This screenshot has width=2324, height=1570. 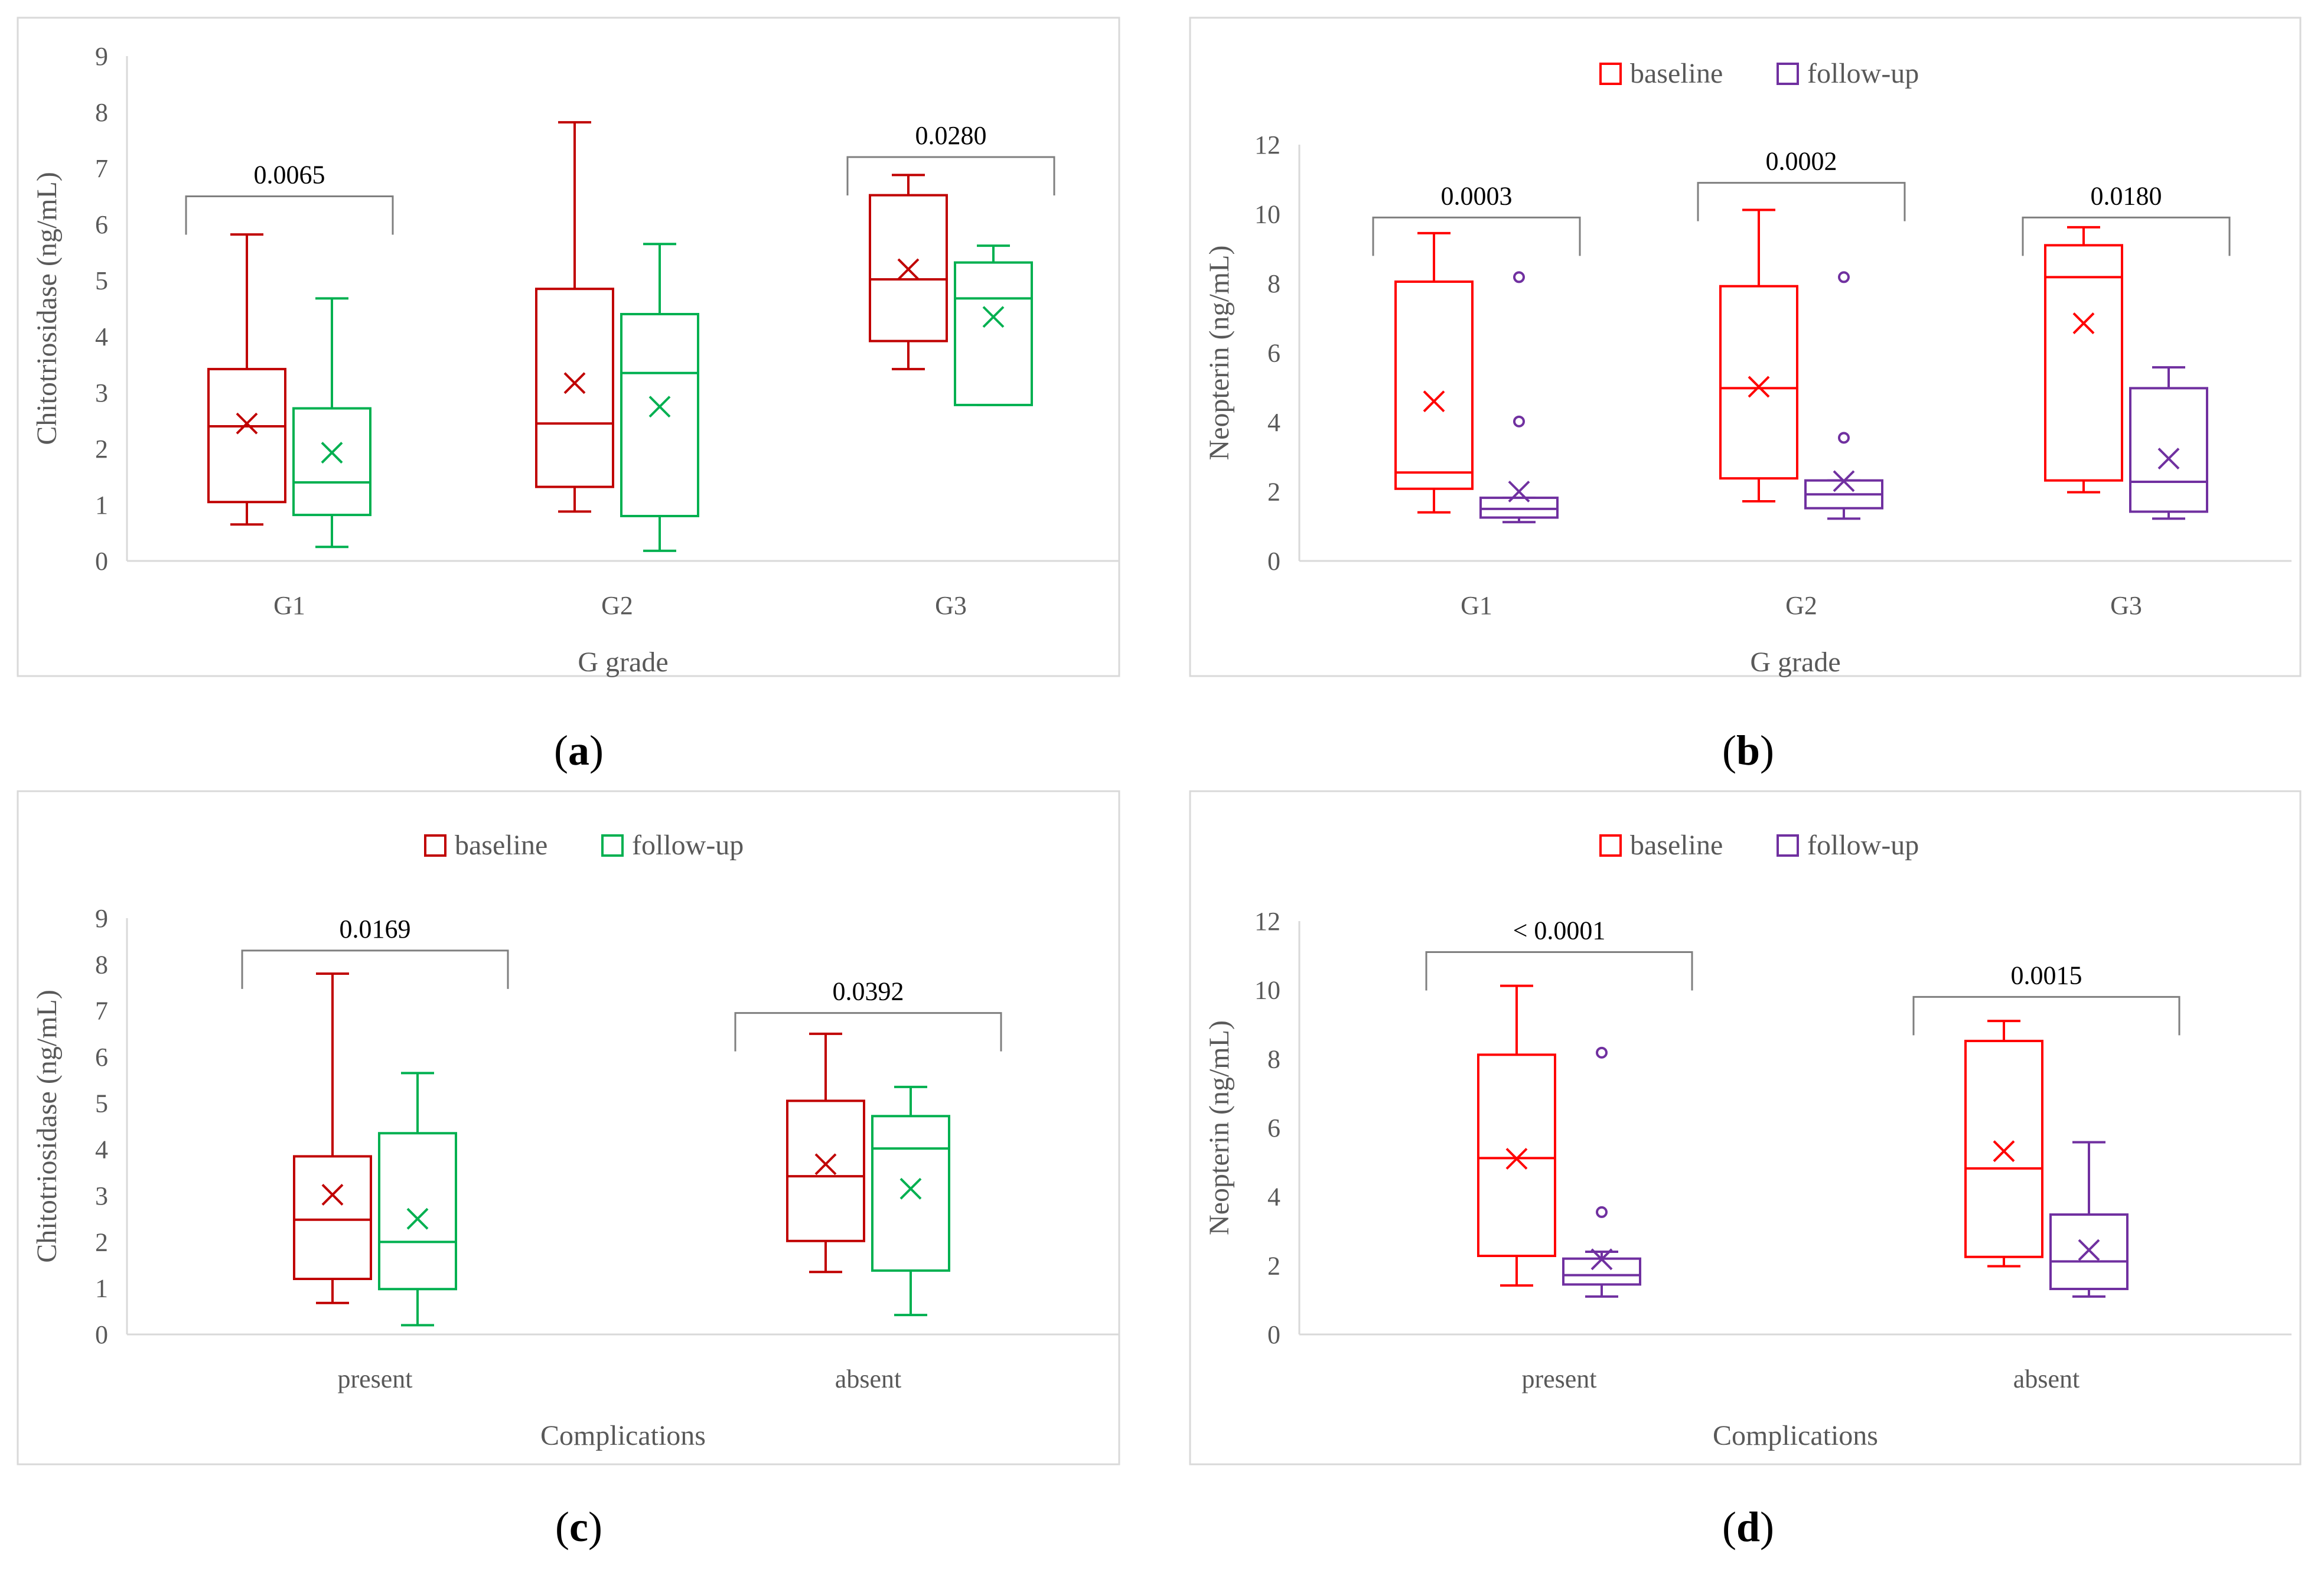 What do you see at coordinates (1220, 353) in the screenshot?
I see `y-axis-title: Neopterin (ng/mL)` at bounding box center [1220, 353].